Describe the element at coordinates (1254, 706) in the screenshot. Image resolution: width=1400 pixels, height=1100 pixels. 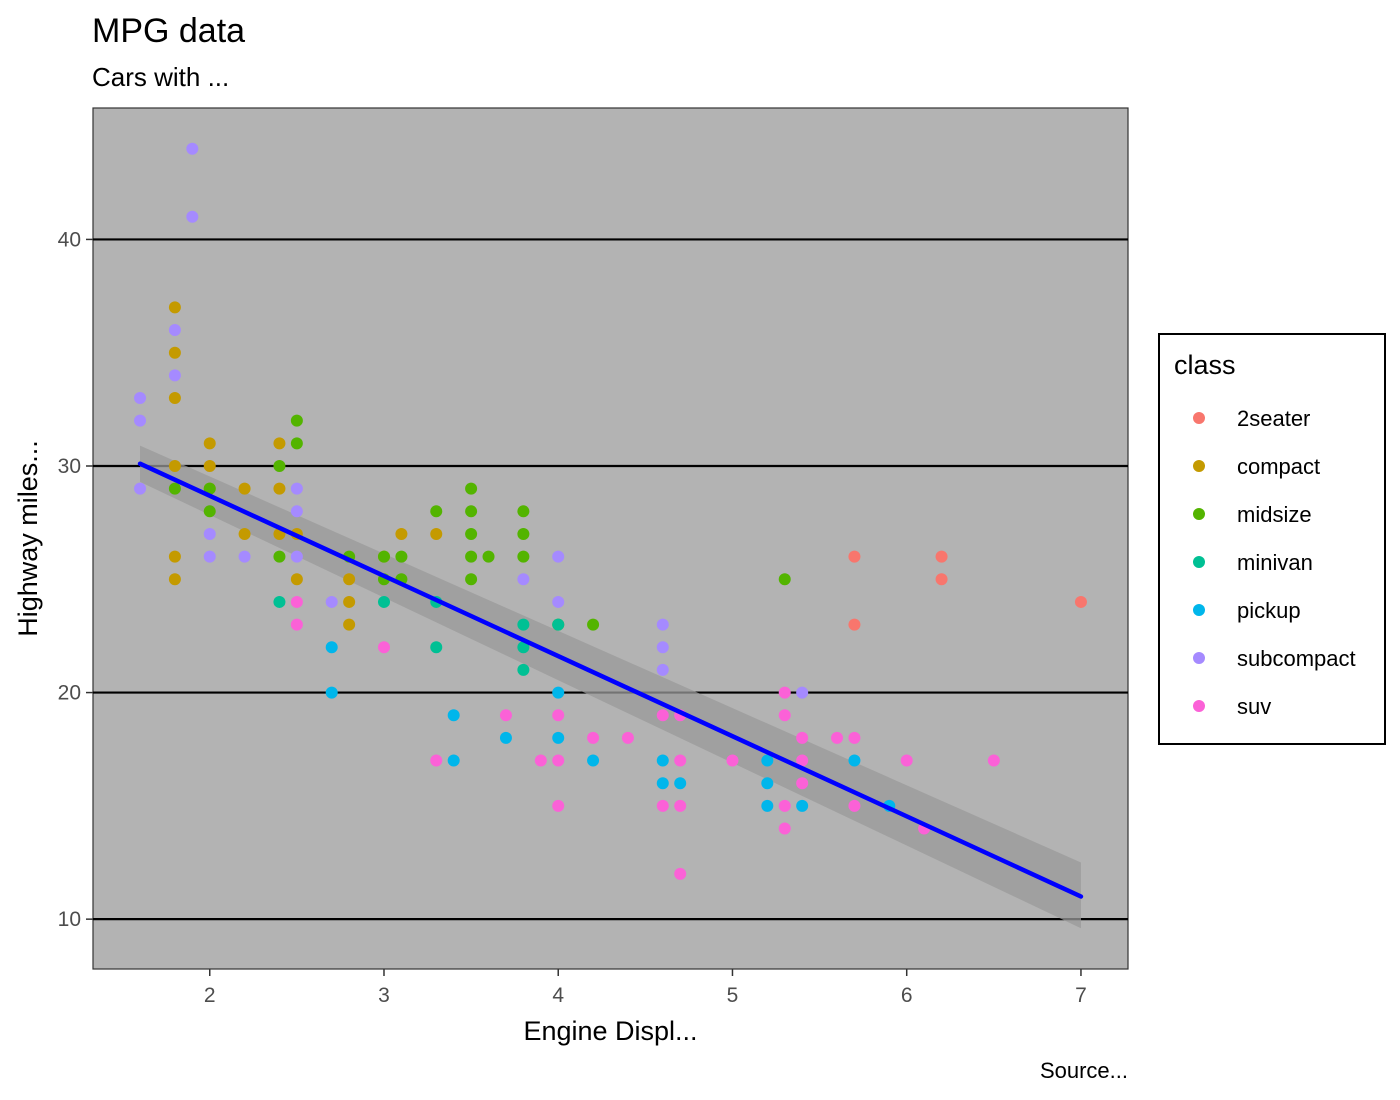
I see `legend-label-suv: suv` at that location.